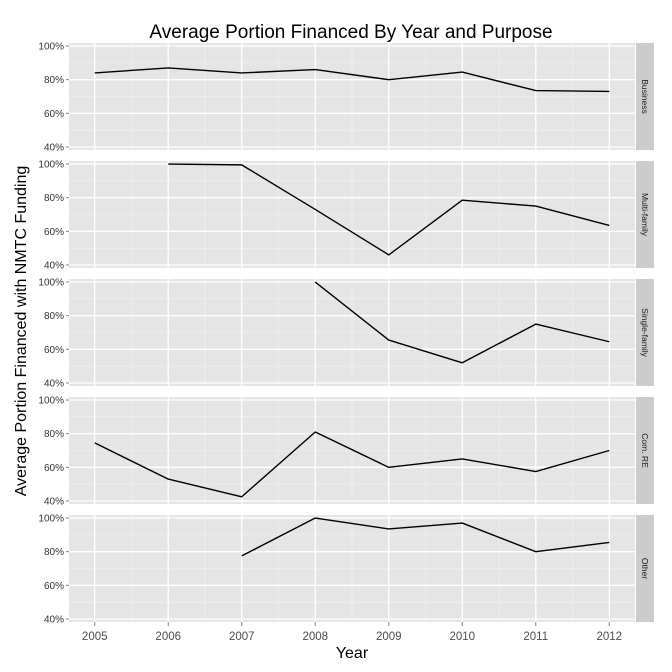  What do you see at coordinates (168, 637) in the screenshot?
I see `x-tick-label: 2006` at bounding box center [168, 637].